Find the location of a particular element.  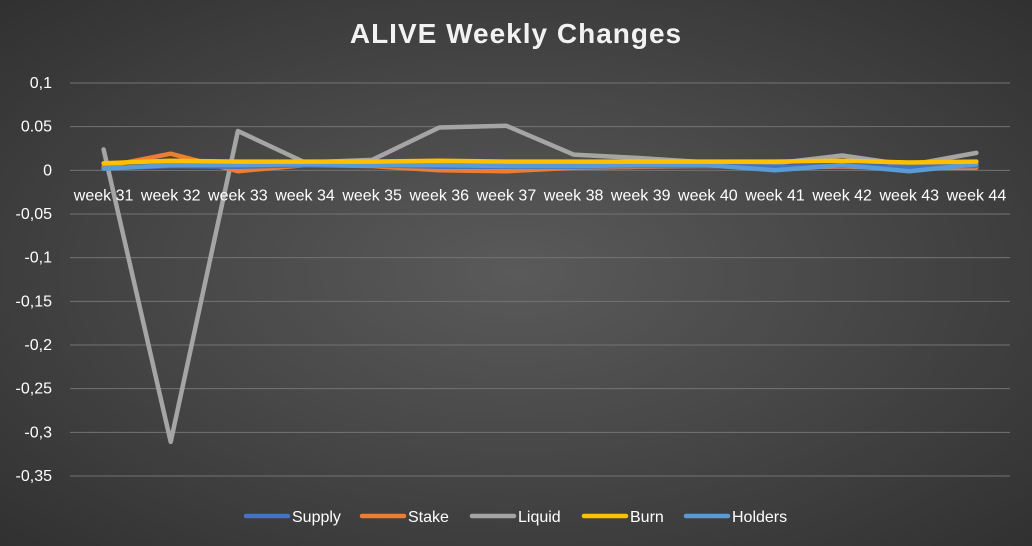

y-tick-label: 0.05 is located at coordinates (36, 127).